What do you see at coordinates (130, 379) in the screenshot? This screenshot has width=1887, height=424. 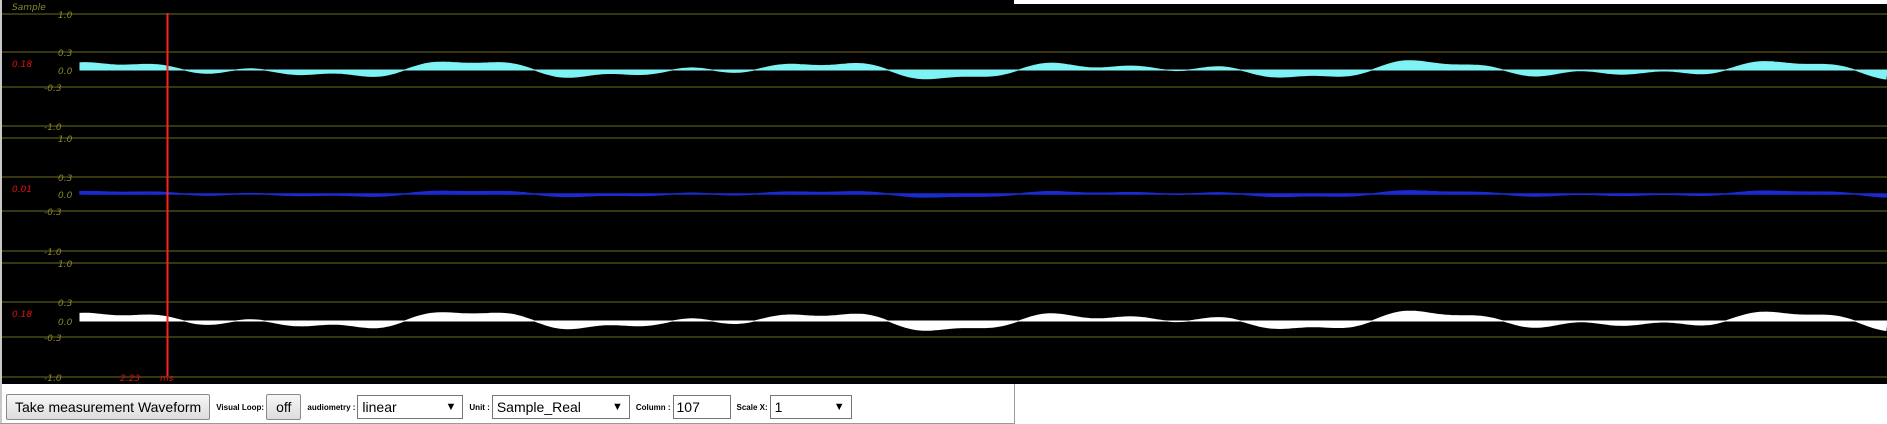 I see `cursor-time-readout: 2.23` at bounding box center [130, 379].